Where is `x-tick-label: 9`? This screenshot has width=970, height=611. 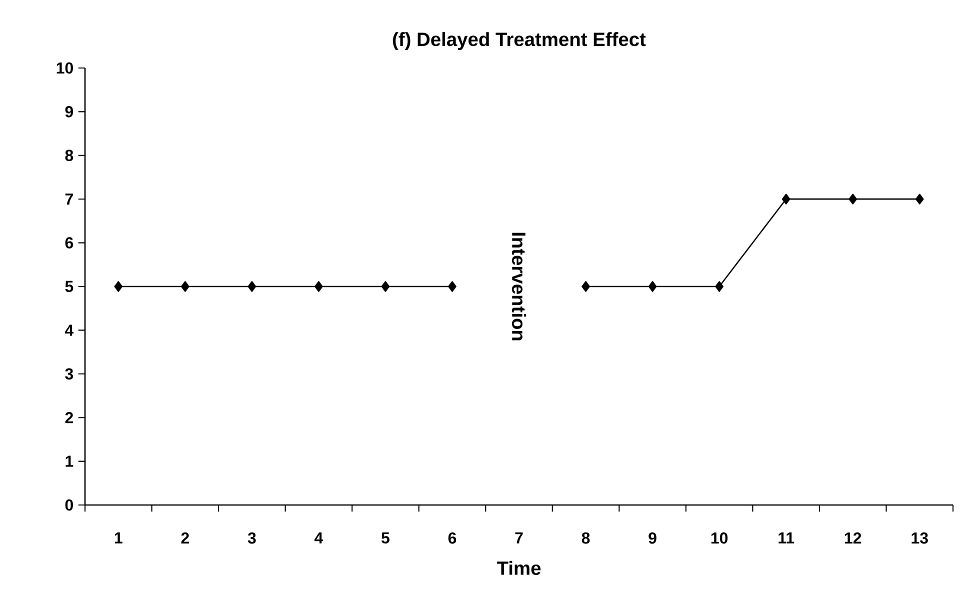 x-tick-label: 9 is located at coordinates (652, 538).